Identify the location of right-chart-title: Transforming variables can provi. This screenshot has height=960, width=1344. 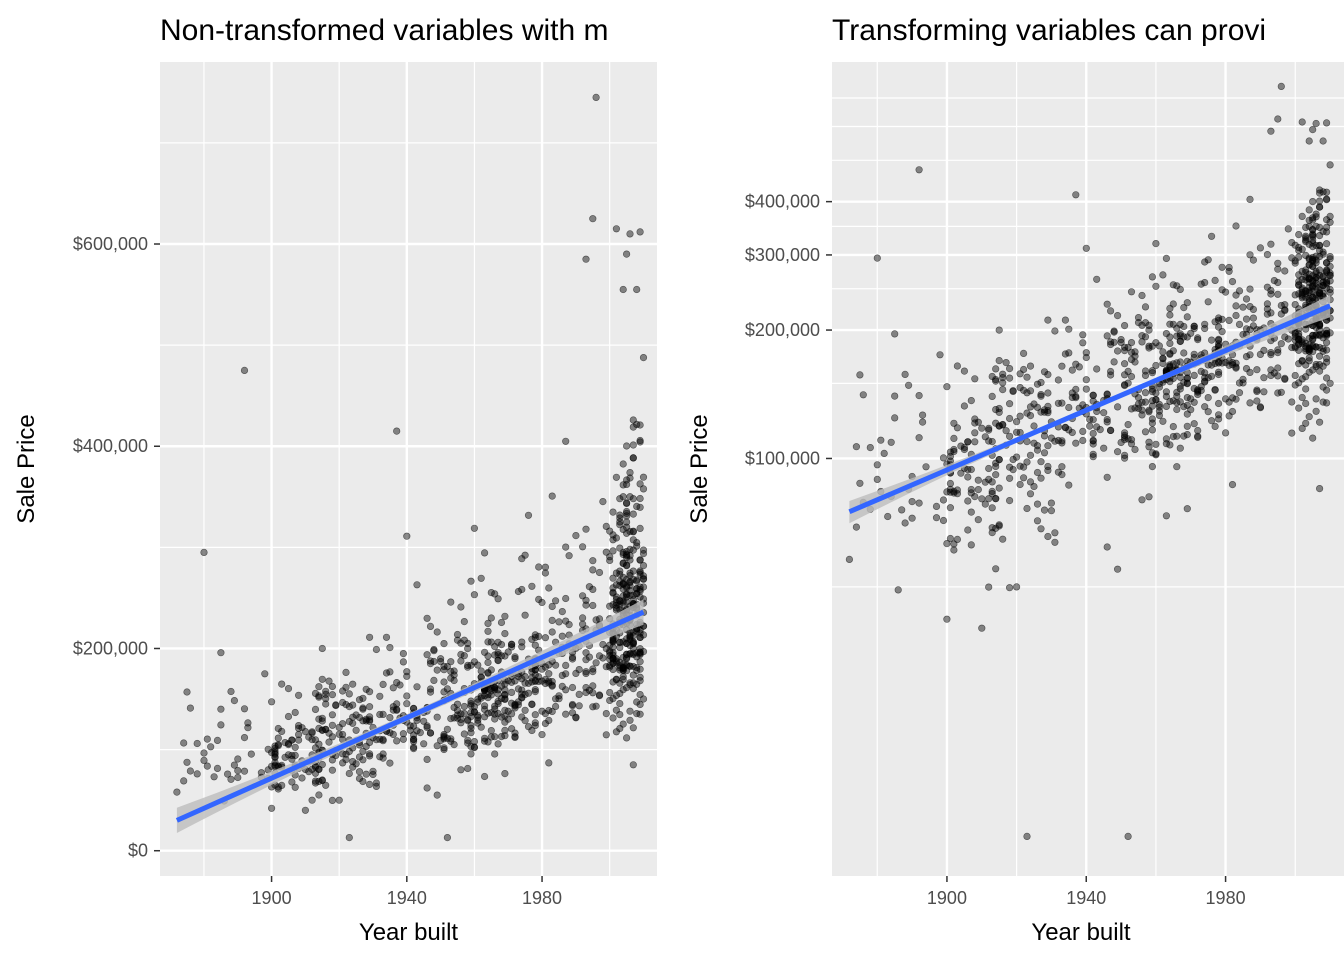
(1049, 30).